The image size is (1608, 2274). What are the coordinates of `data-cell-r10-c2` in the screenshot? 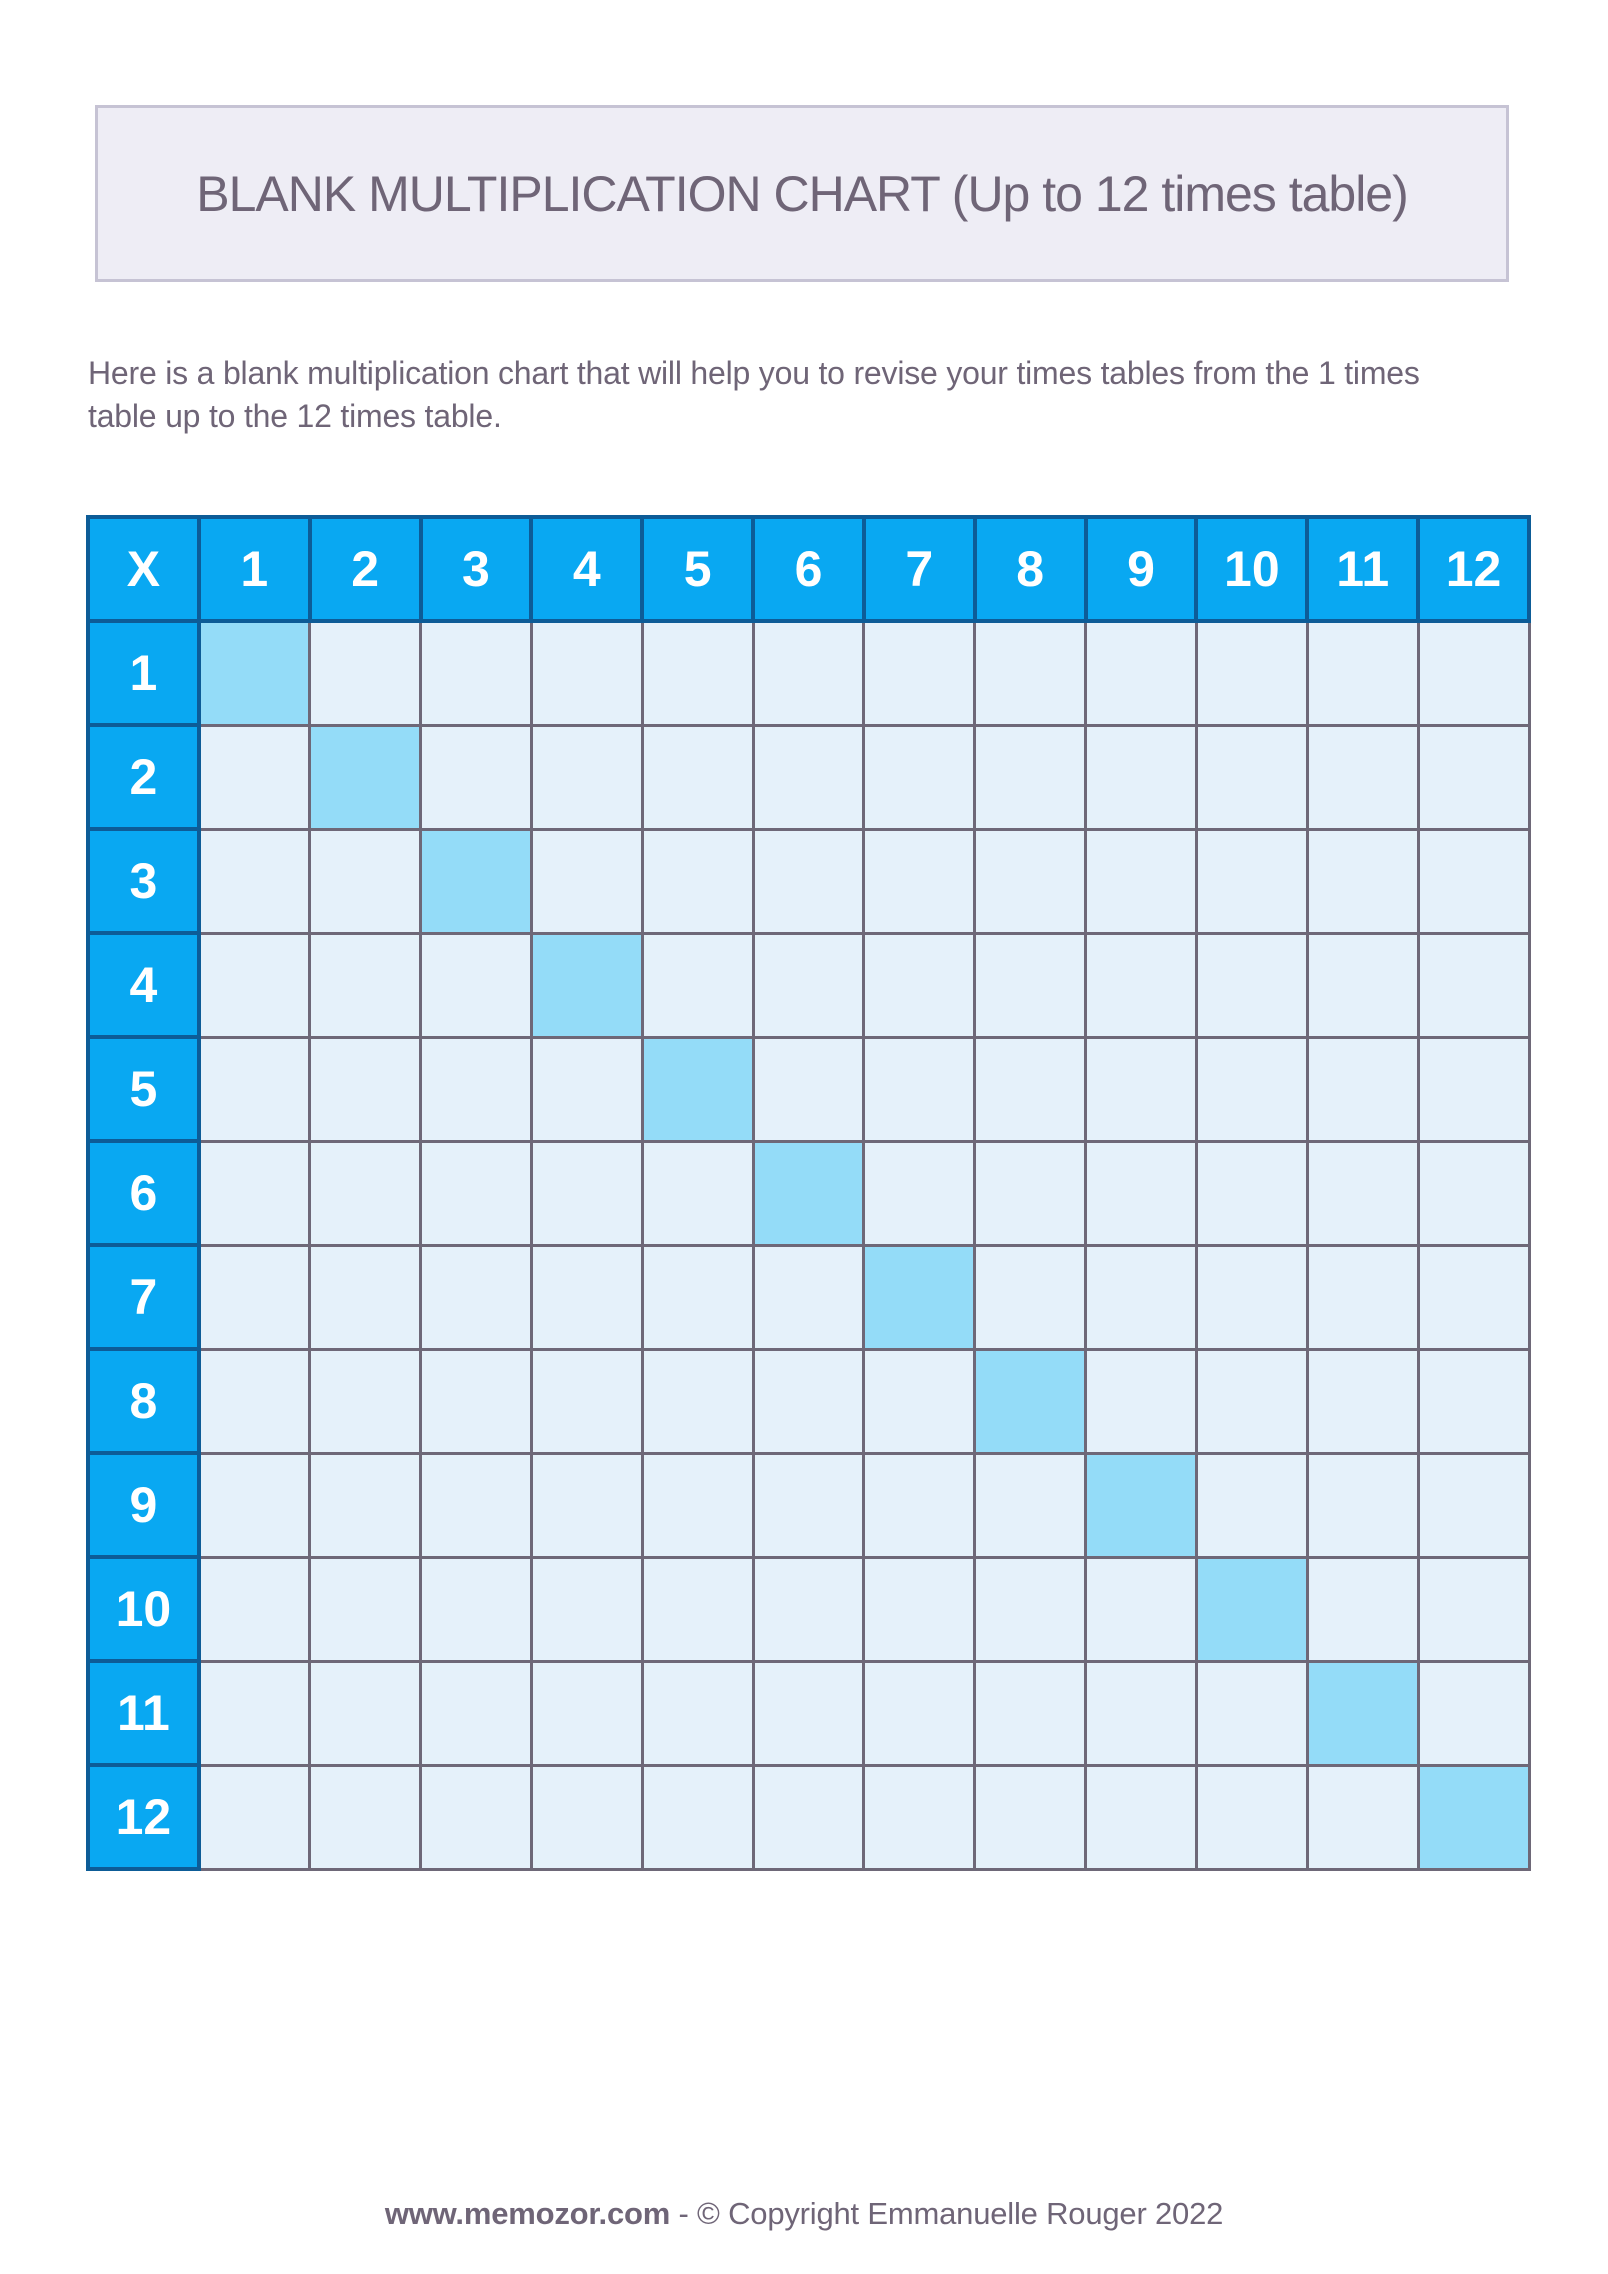 It's located at (365, 1609).